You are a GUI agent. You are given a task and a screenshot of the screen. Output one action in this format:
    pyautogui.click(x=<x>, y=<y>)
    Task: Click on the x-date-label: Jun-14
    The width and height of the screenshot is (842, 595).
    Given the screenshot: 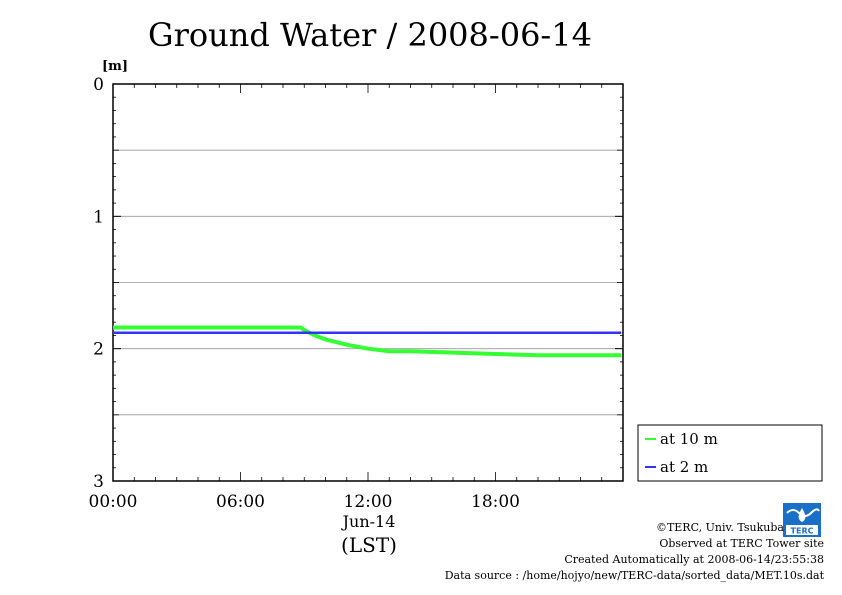 What is the action you would take?
    pyautogui.click(x=368, y=521)
    